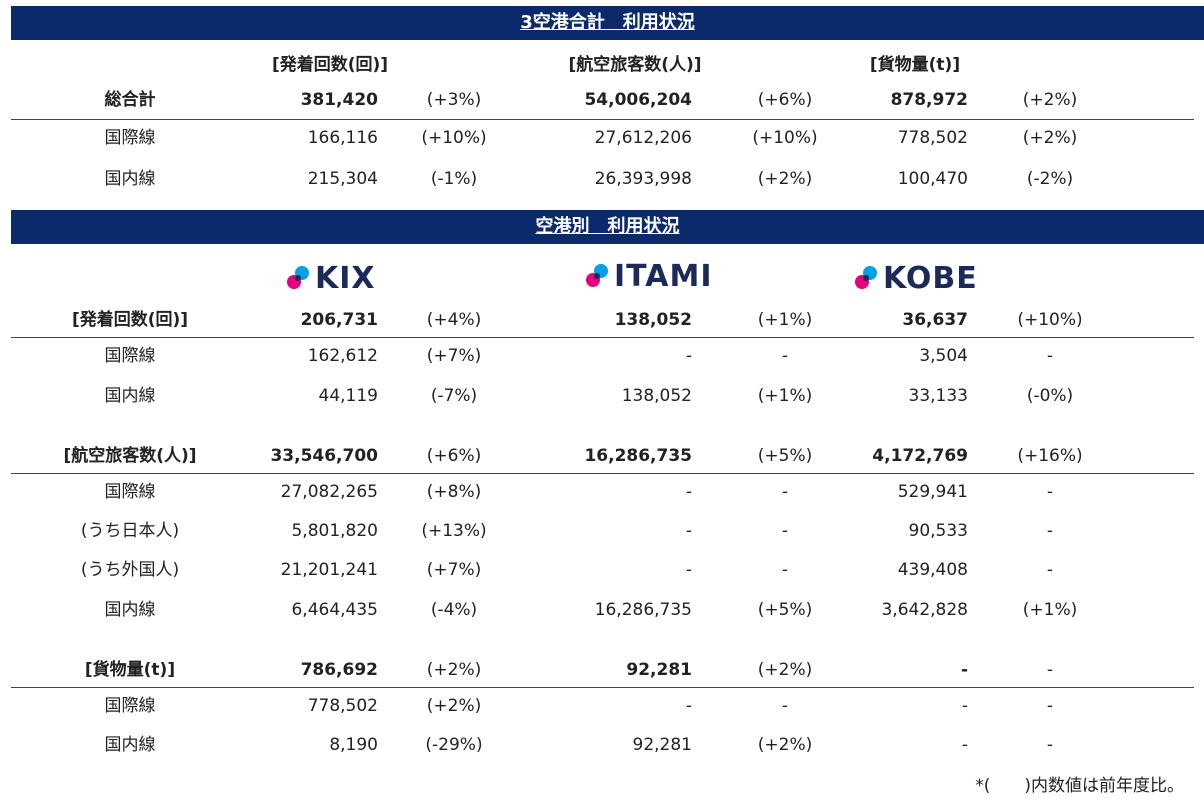  Describe the element at coordinates (329, 570) in the screenshot. I see `airport-value-cell: 21,201,241` at that location.